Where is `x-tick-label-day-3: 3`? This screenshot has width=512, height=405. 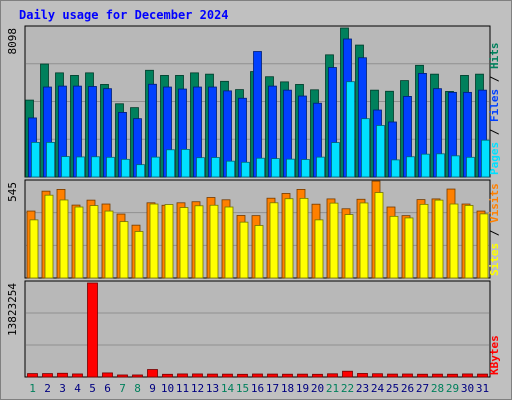
x-tick-label-day-3: 3 is located at coordinates (62, 388).